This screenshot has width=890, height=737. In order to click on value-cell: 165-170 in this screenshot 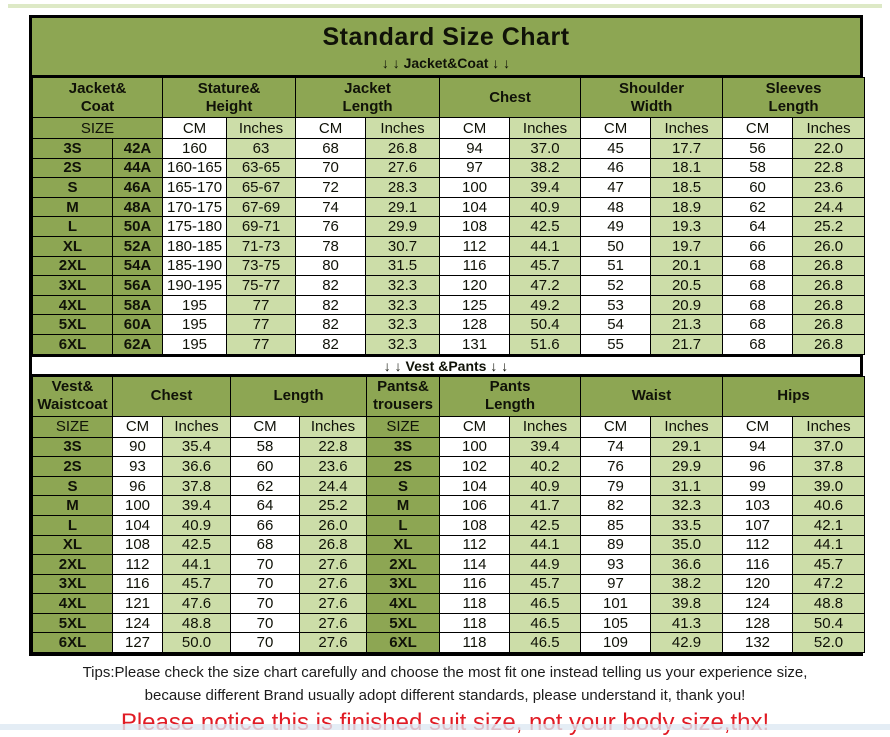, I will do `click(195, 187)`.